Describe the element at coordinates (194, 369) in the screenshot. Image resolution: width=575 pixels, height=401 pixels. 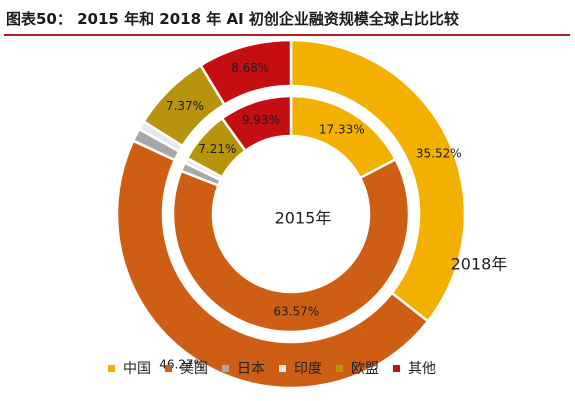
I see `legend-label-usa: 美国` at that location.